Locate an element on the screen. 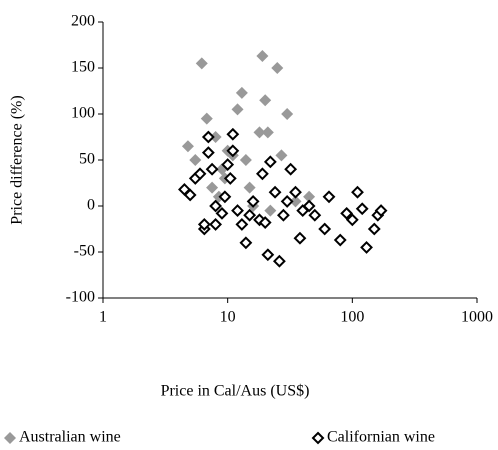  legend-label: Californian wine is located at coordinates (381, 437).